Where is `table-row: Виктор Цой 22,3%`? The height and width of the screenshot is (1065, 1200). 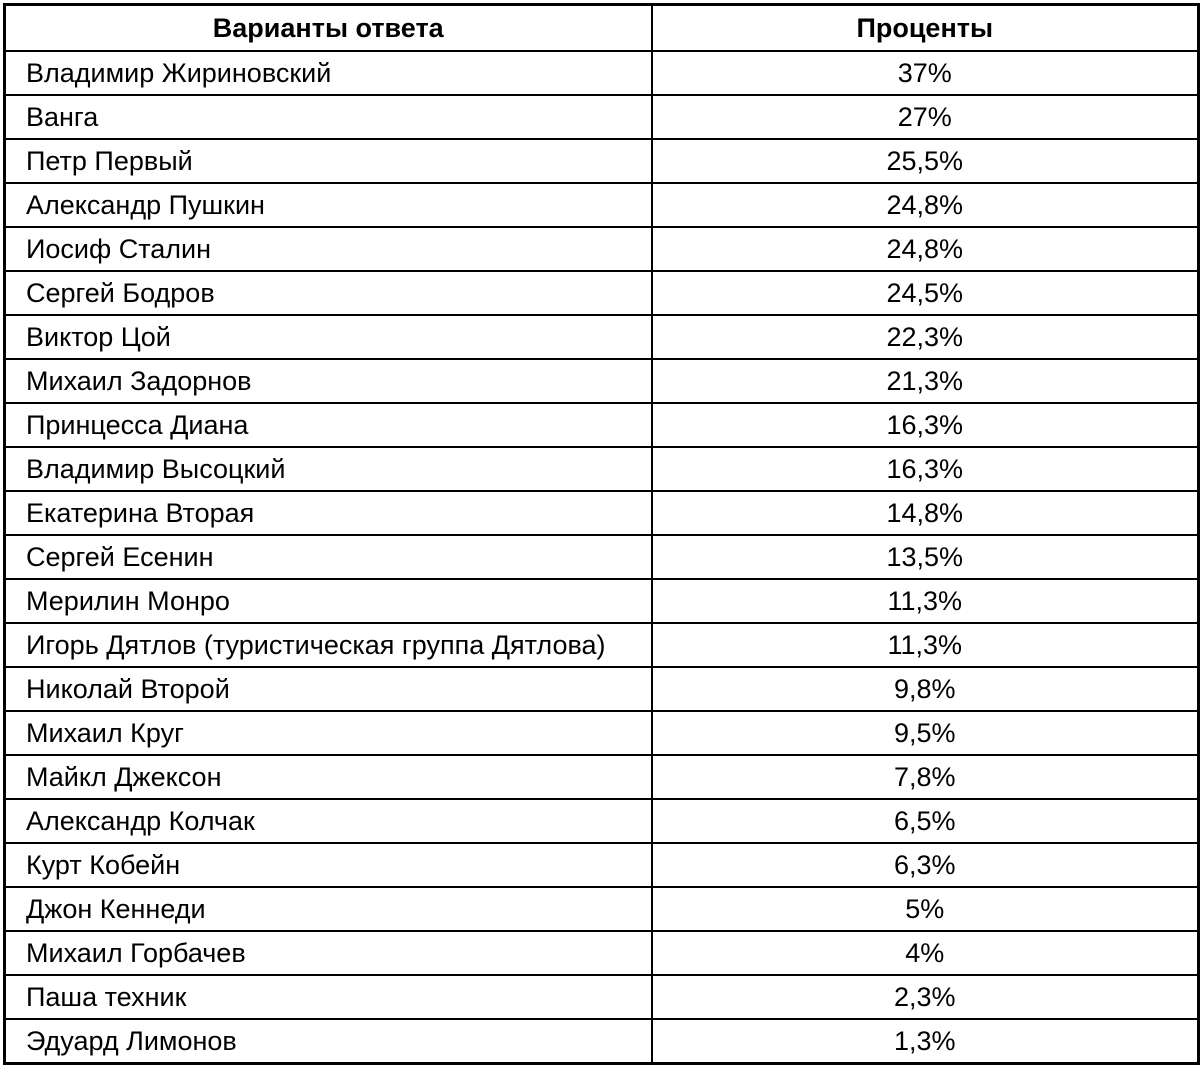
table-row: Виктор Цой 22,3% is located at coordinates (601, 337).